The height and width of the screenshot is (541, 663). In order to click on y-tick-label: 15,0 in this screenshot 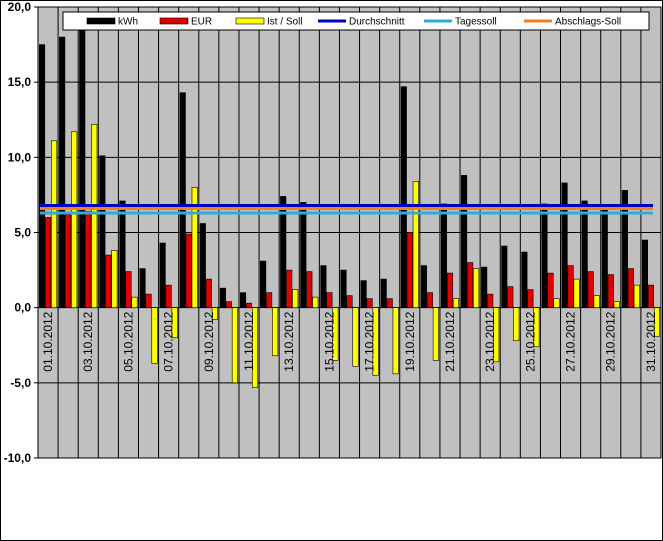, I will do `click(20, 82)`.